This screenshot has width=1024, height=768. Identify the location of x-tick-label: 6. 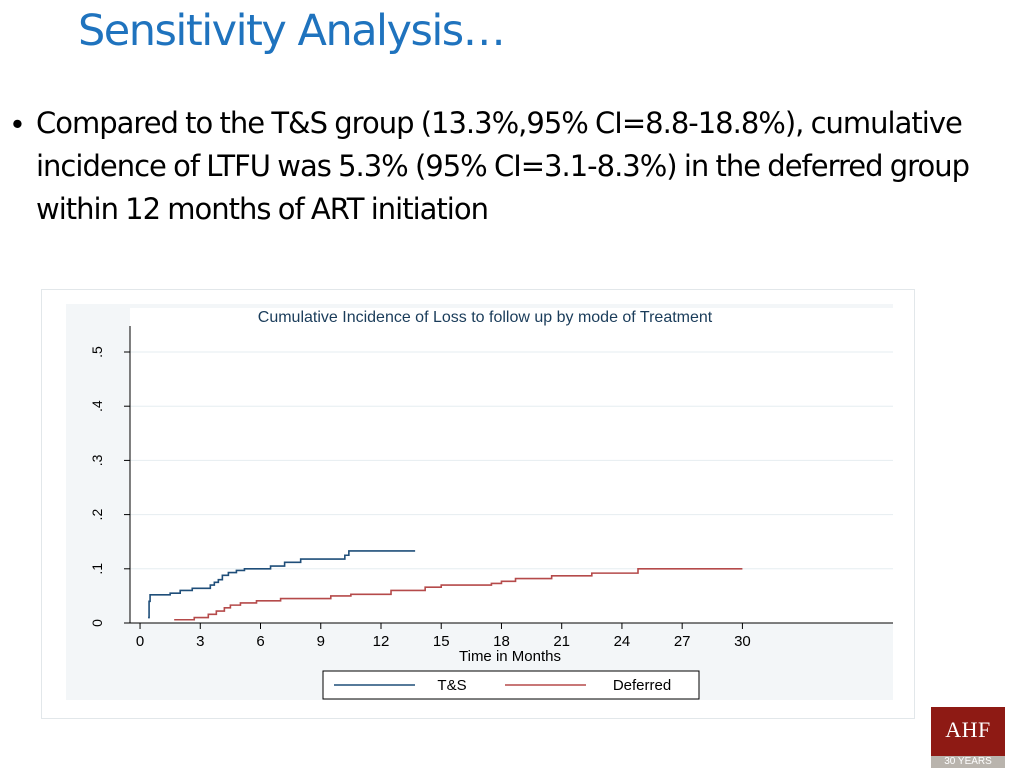
(260, 641).